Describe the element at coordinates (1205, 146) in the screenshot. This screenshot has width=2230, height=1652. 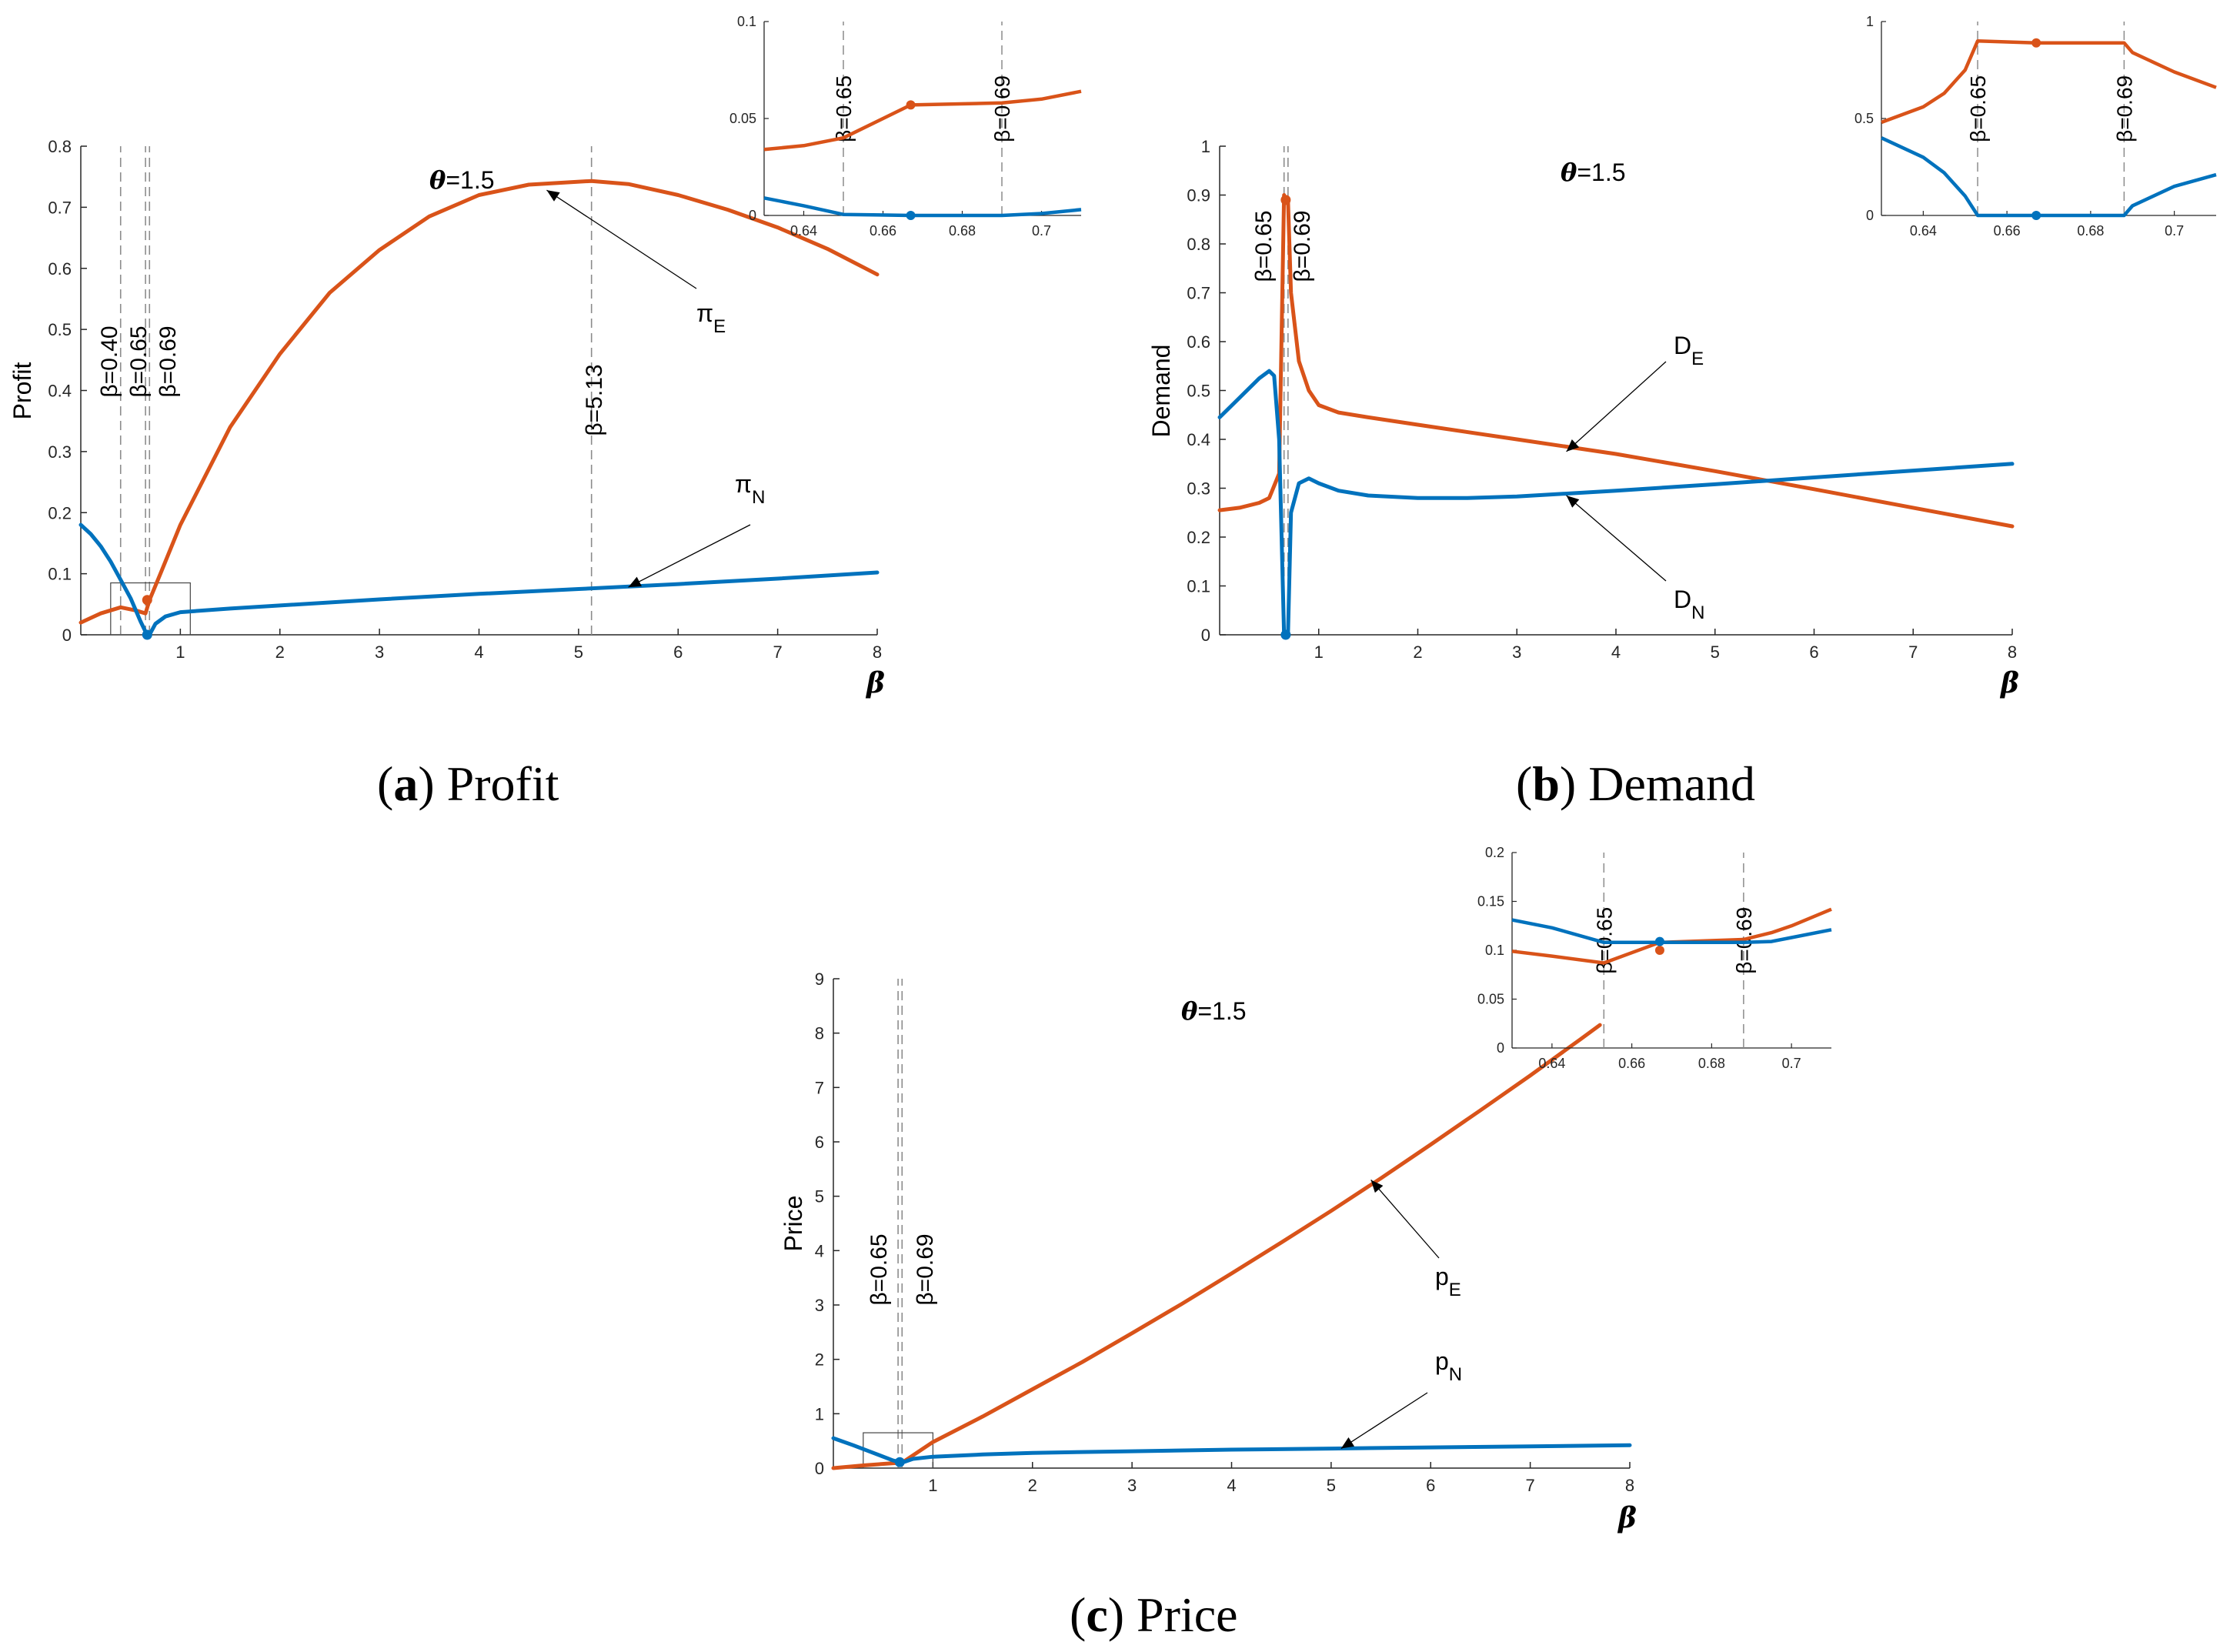
I see `y-tick-label: 1` at that location.